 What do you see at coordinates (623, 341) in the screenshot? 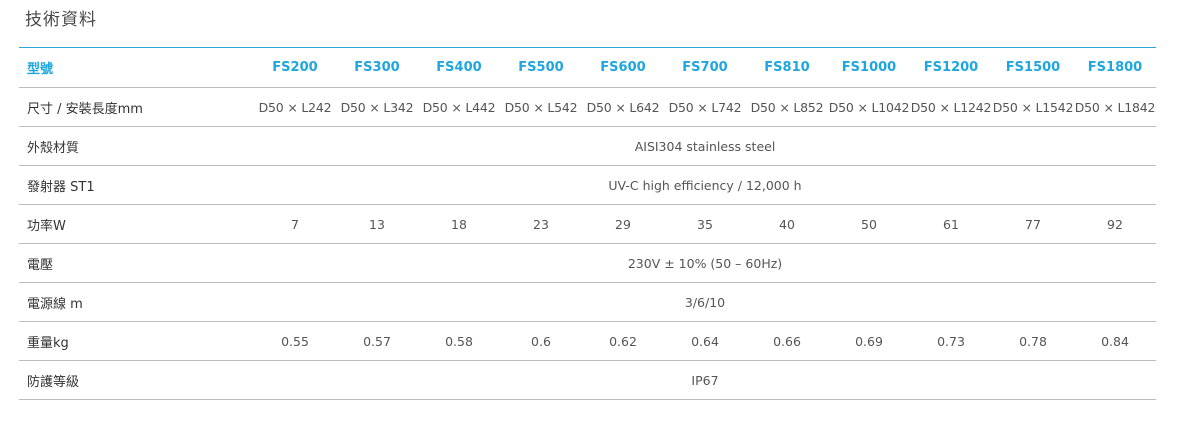
I see `table-cell: 0.62` at bounding box center [623, 341].